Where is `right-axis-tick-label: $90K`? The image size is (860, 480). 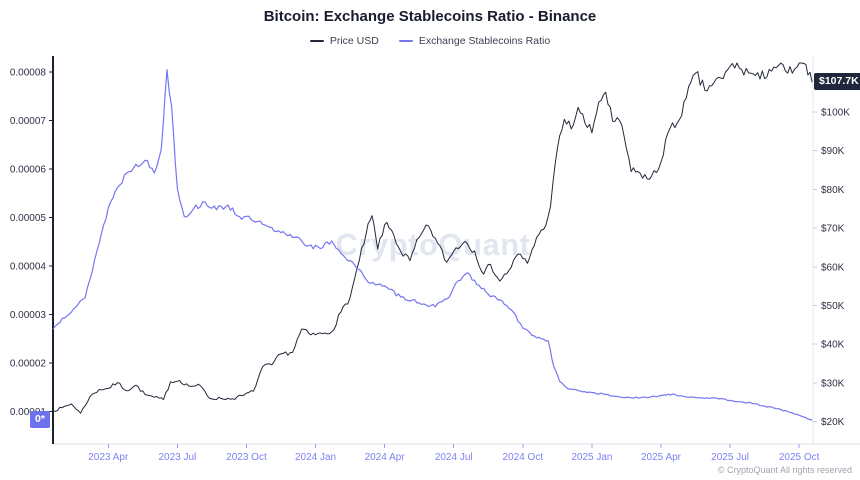
right-axis-tick-label: $90K is located at coordinates (833, 151).